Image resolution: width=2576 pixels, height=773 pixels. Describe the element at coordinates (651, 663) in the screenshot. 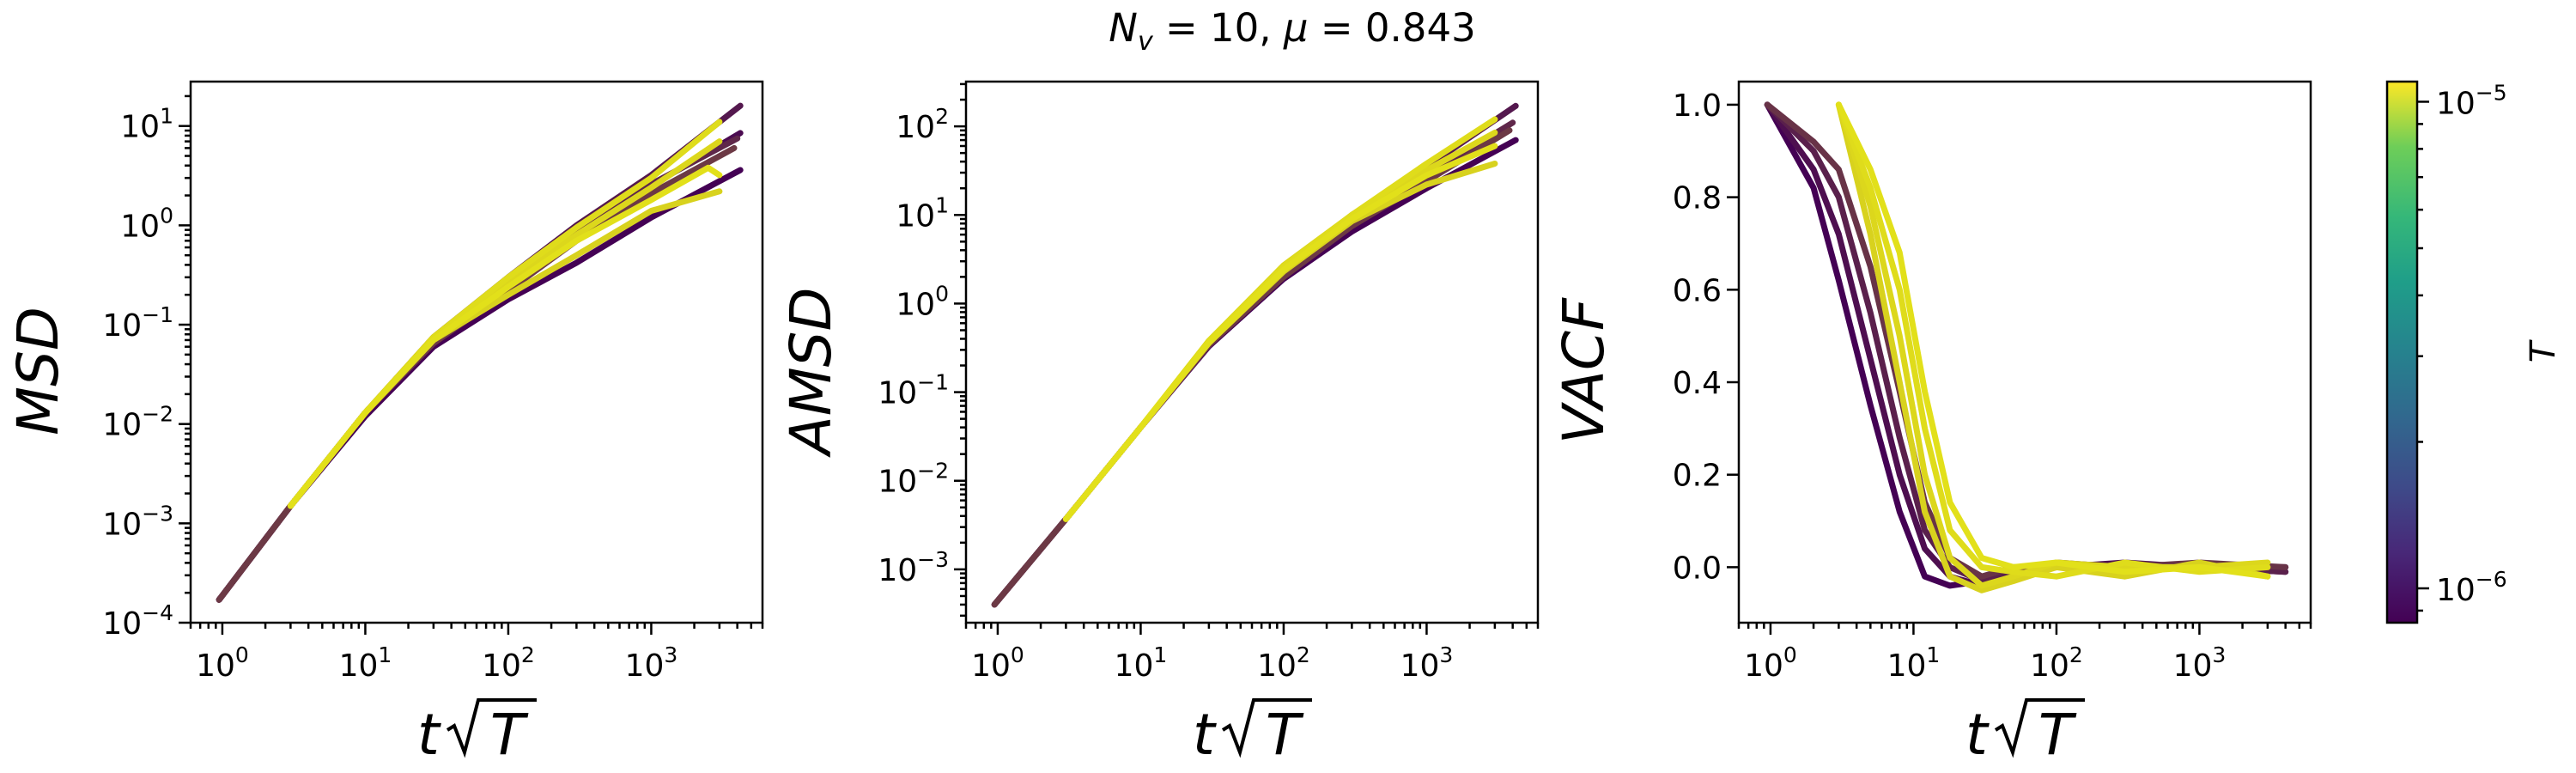

I see `msd-xtick-label-3: 10³` at that location.